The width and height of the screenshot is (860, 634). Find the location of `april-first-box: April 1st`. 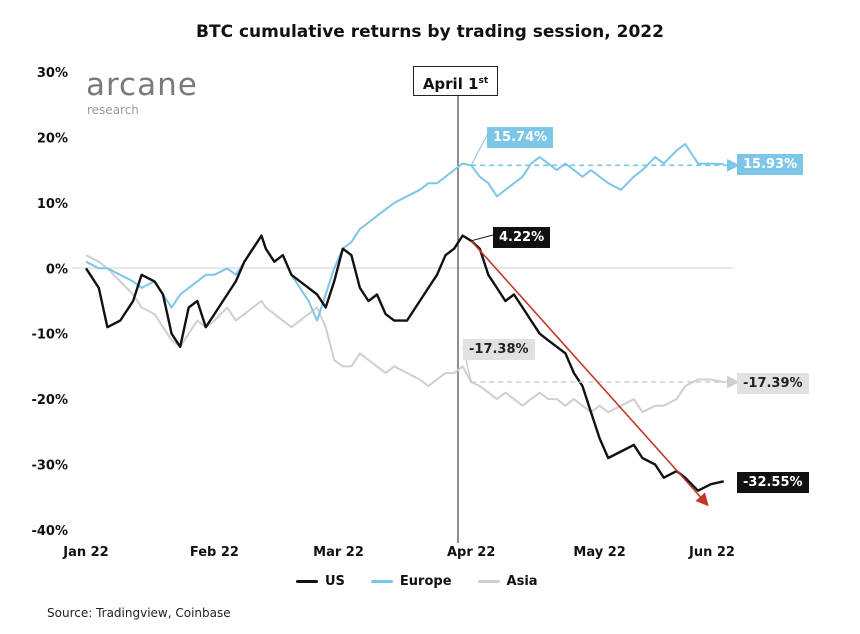

april-first-box: April 1st is located at coordinates (455, 81).